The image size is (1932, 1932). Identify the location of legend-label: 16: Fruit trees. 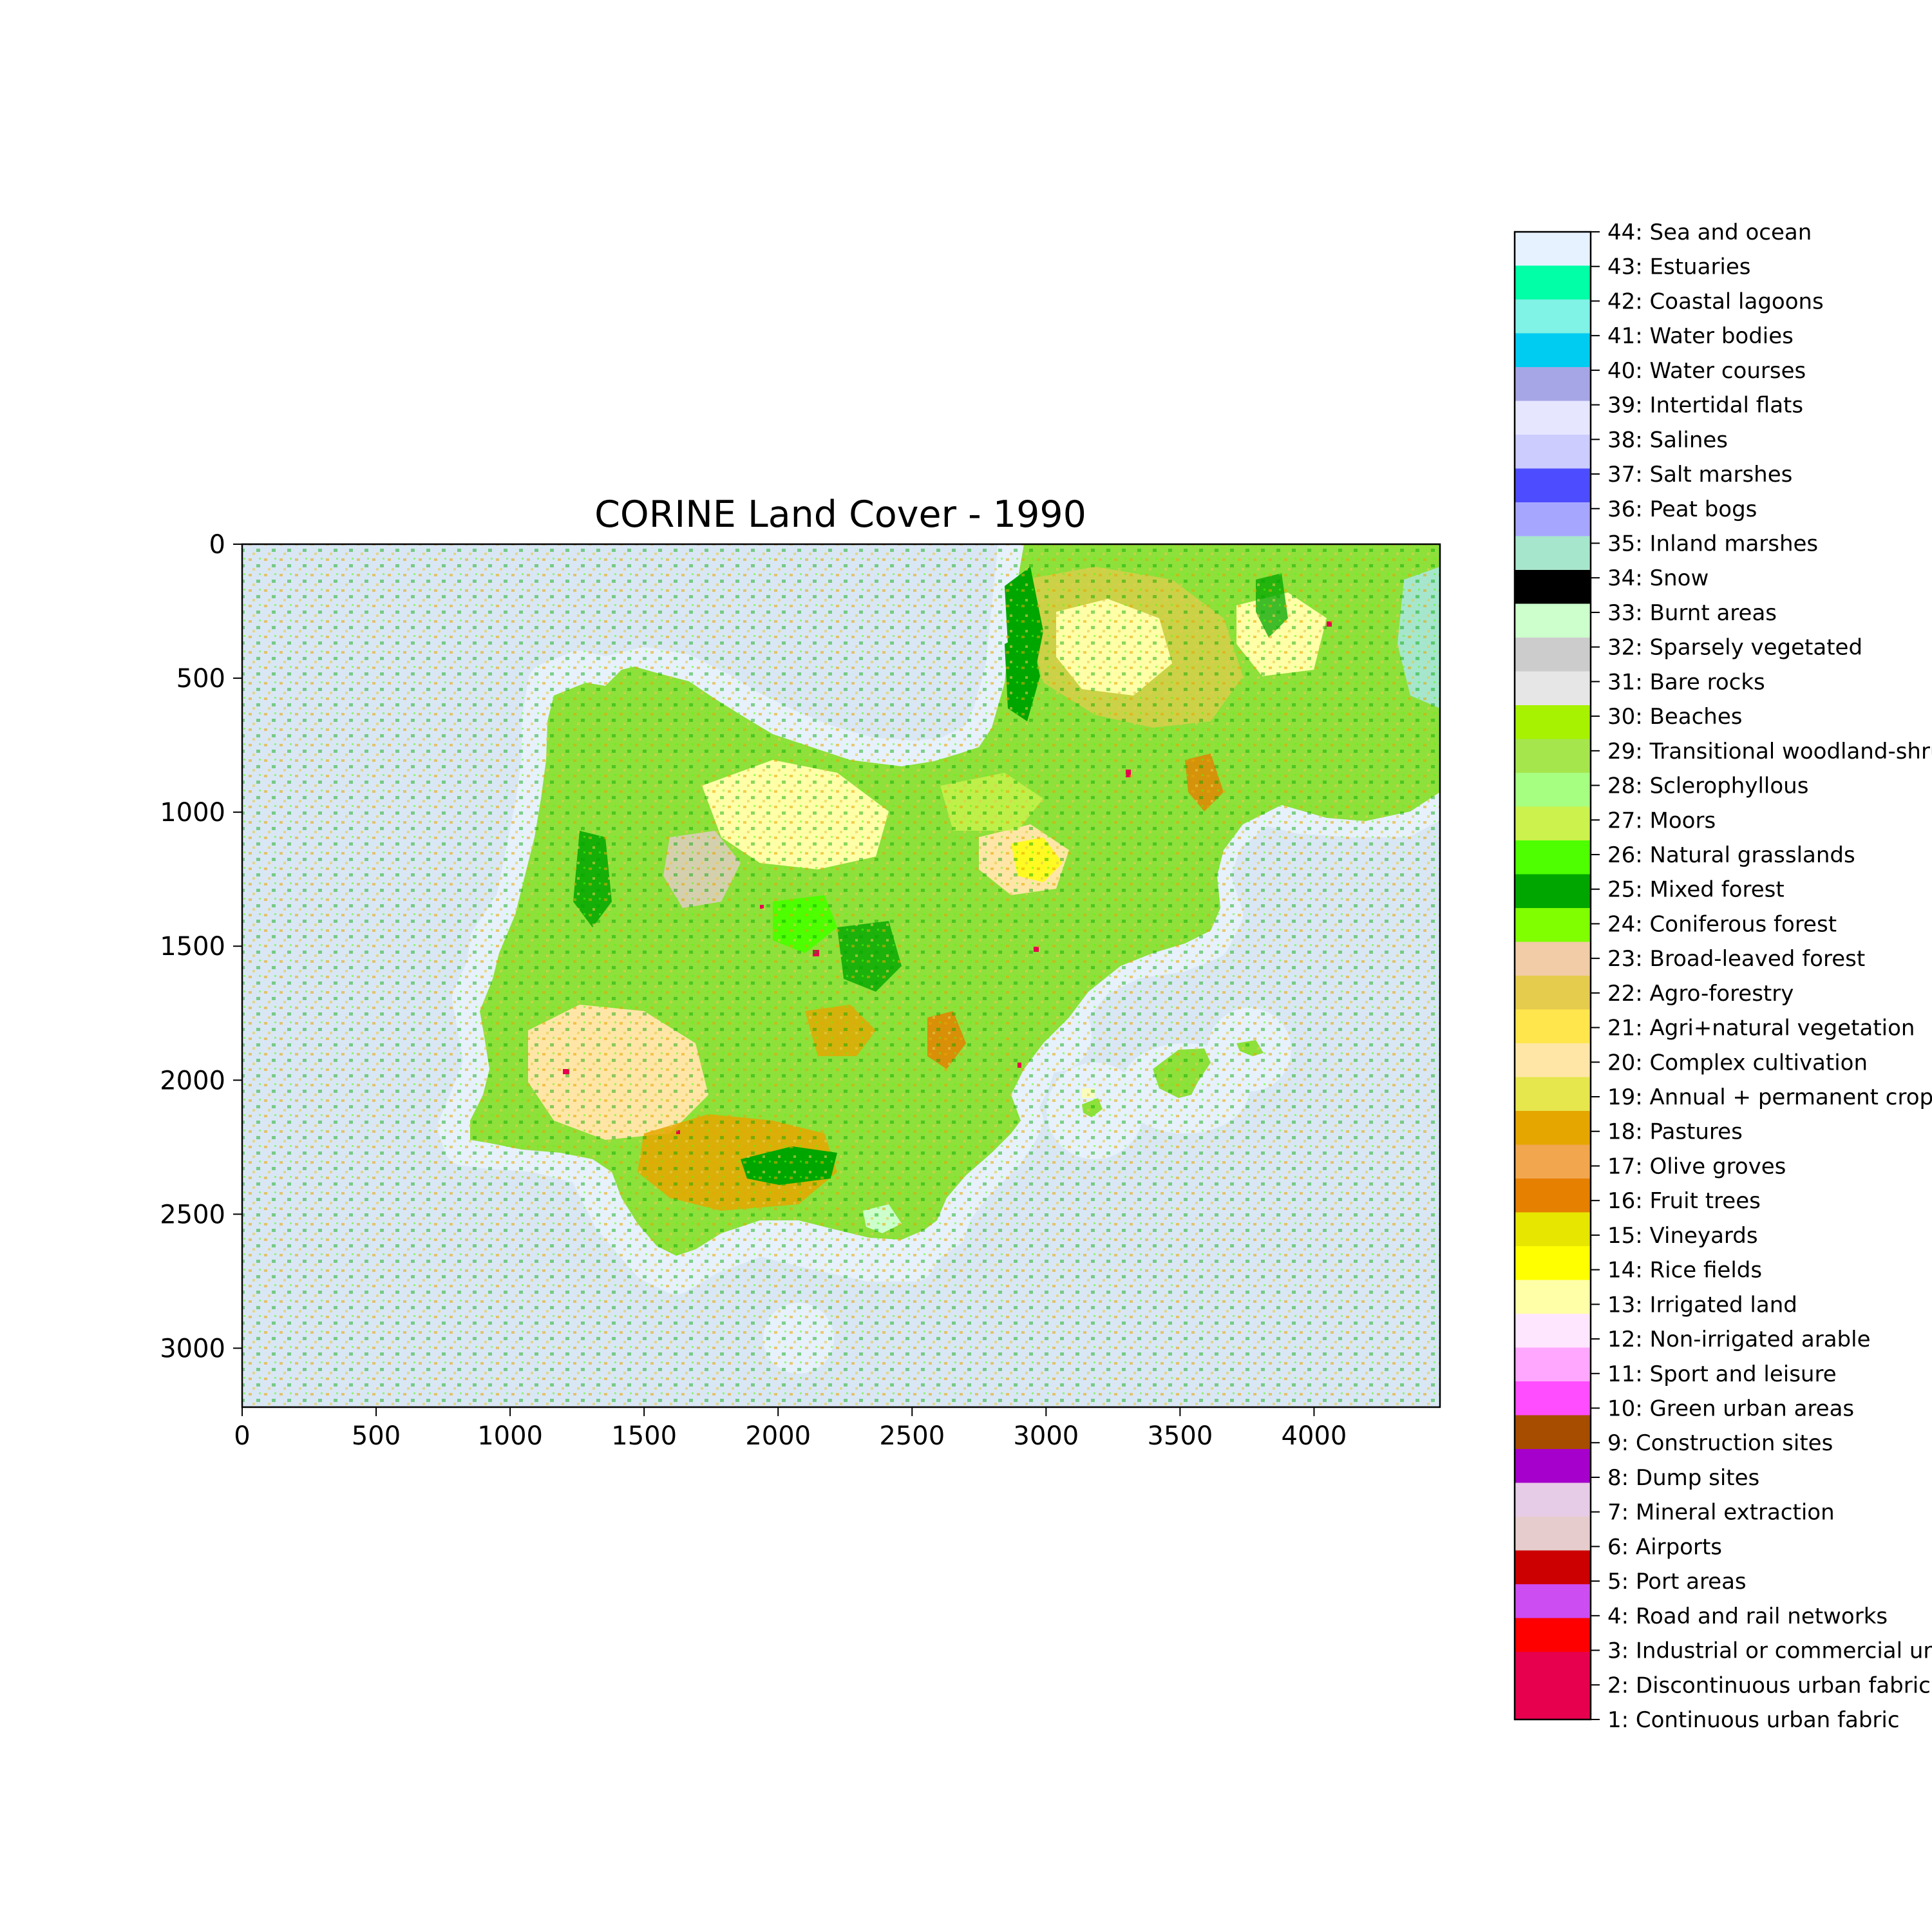
(1684, 1201).